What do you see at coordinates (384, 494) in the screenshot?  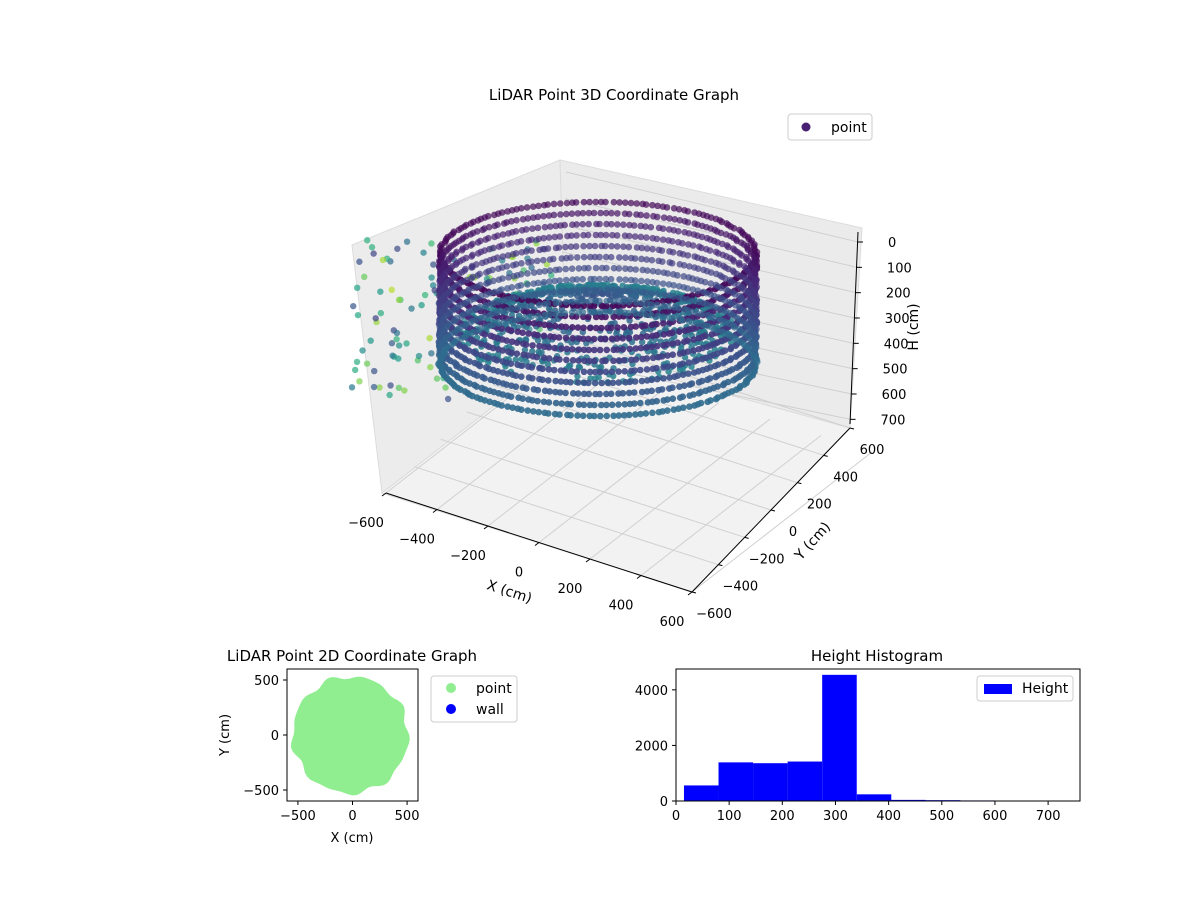 I see `x-tick-mark` at bounding box center [384, 494].